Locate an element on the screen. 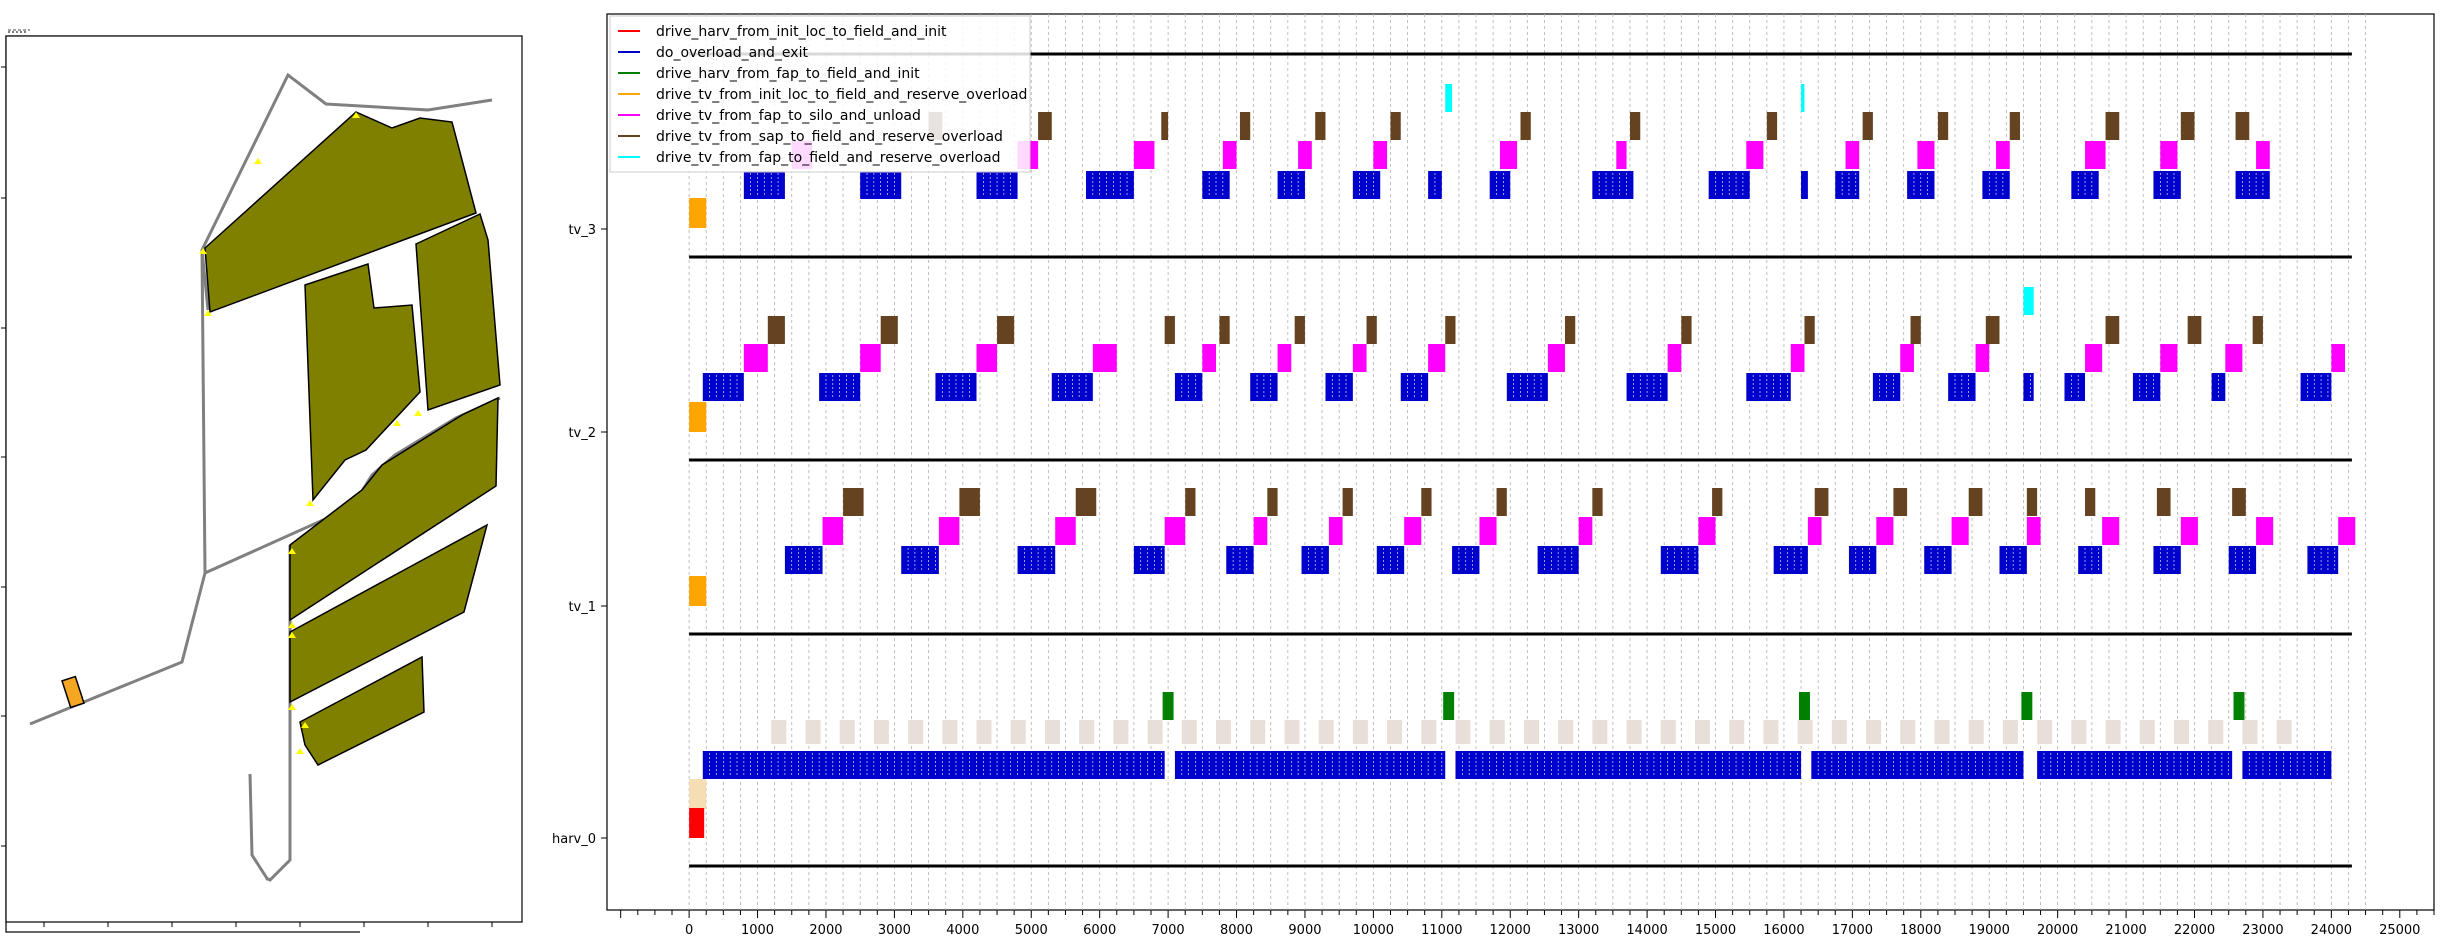 Image resolution: width=2441 pixels, height=949 pixels. x-tick-label: 6000 is located at coordinates (1099, 930).